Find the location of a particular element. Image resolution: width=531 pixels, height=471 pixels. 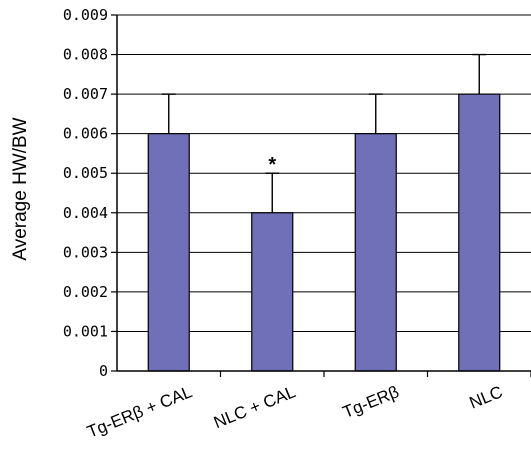

y-tick-label: 0.007 is located at coordinates (85, 94).